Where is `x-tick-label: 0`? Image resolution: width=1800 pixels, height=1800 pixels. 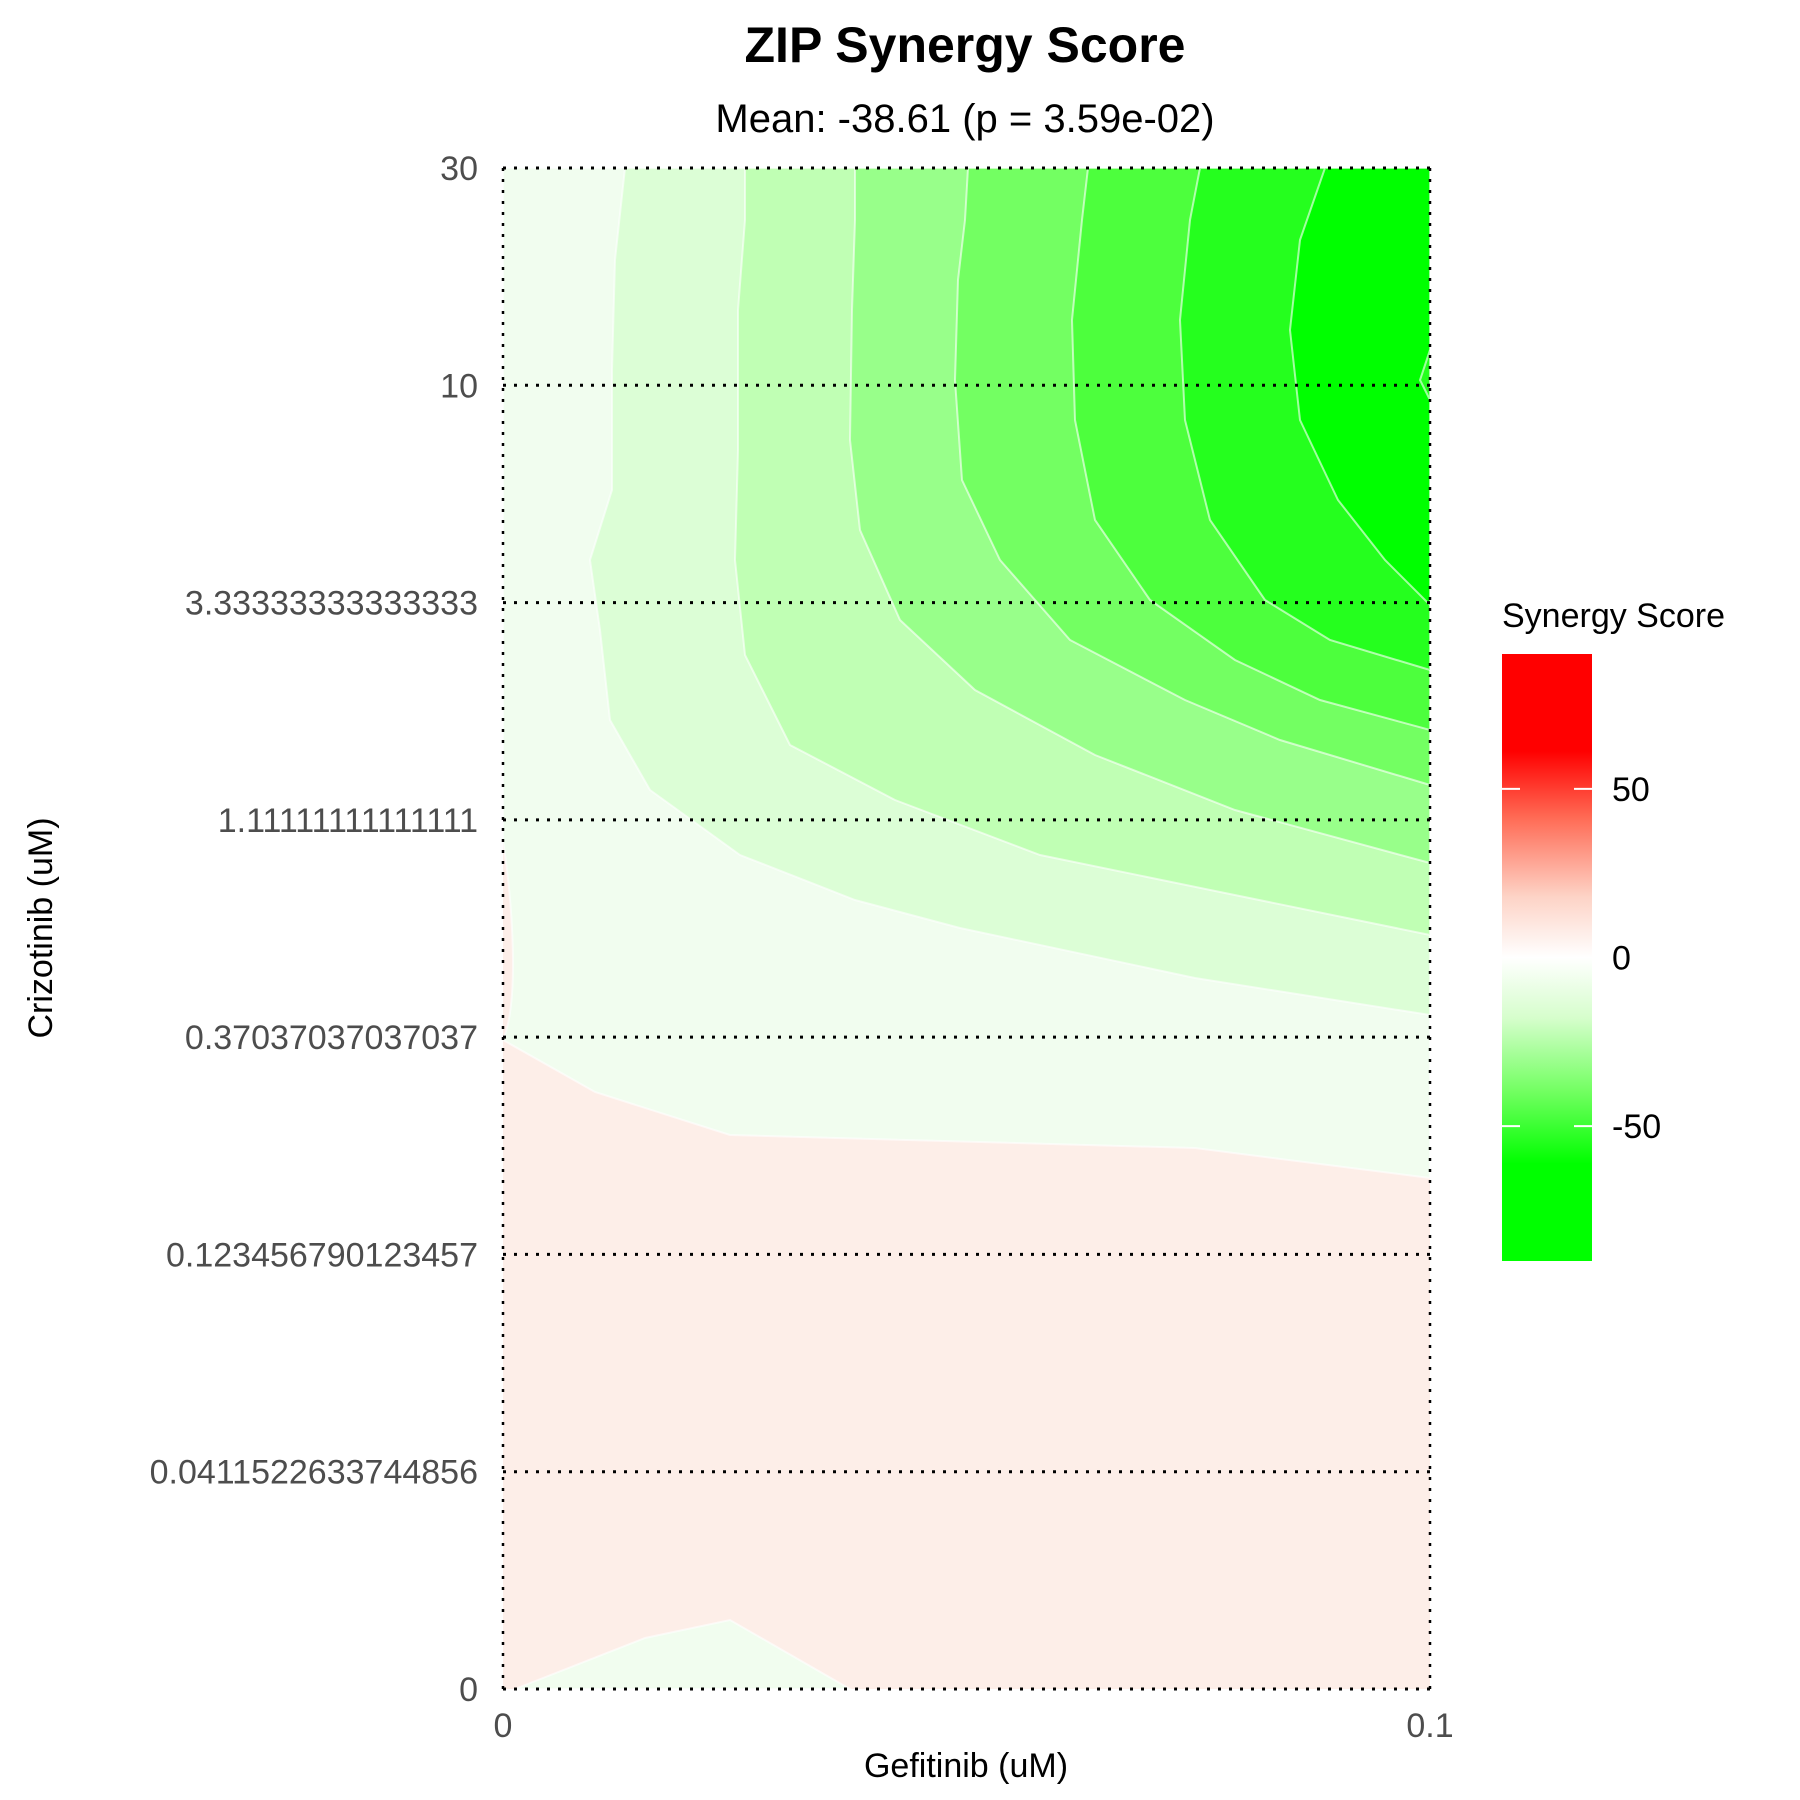 x-tick-label: 0 is located at coordinates (503, 1726).